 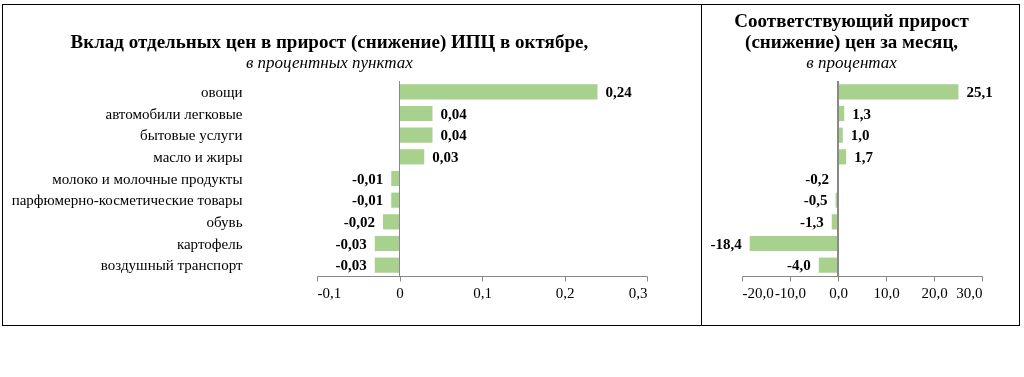 I want to click on y-tick-label: масло и жиры, so click(x=198, y=156).